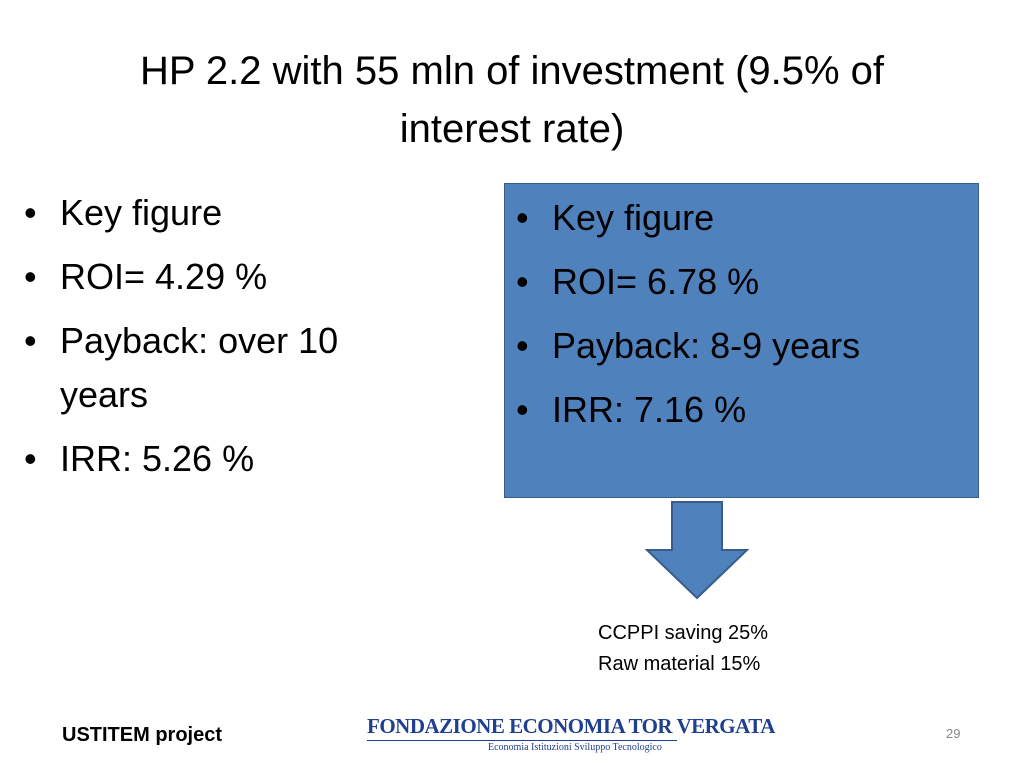 This screenshot has width=1024, height=768. What do you see at coordinates (214, 277) in the screenshot?
I see `bullet: ROI= 4.29 %` at bounding box center [214, 277].